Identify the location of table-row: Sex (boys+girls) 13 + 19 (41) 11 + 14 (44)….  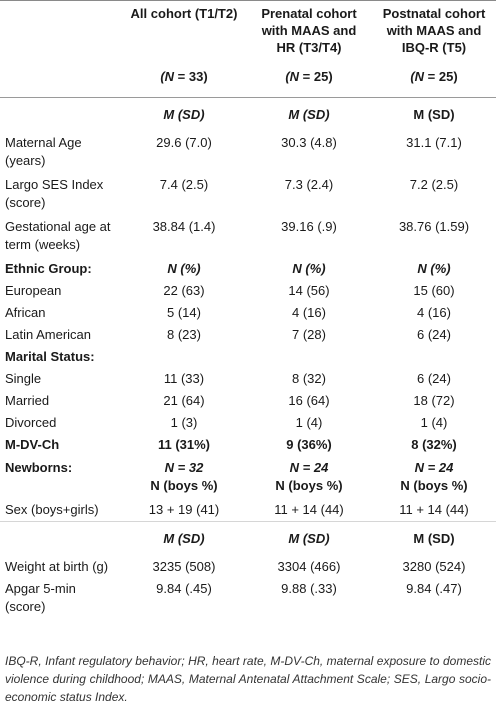
(248, 510).